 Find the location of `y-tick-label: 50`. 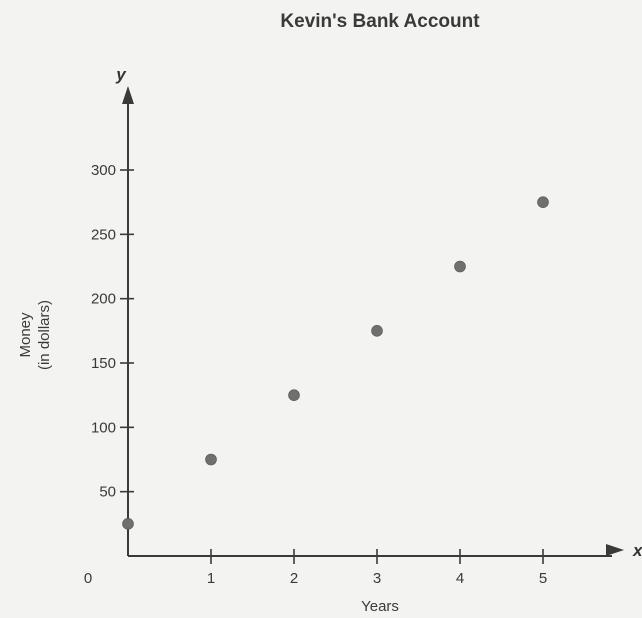

y-tick-label: 50 is located at coordinates (107, 492).